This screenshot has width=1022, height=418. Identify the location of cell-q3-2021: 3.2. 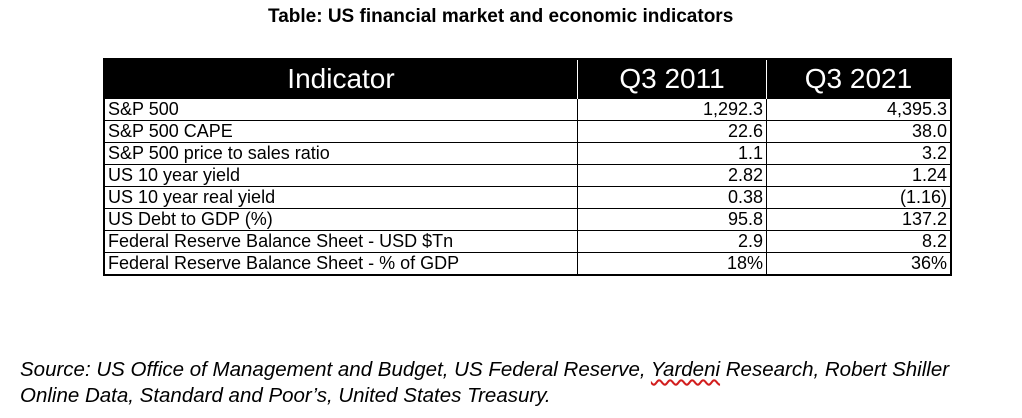
(859, 153).